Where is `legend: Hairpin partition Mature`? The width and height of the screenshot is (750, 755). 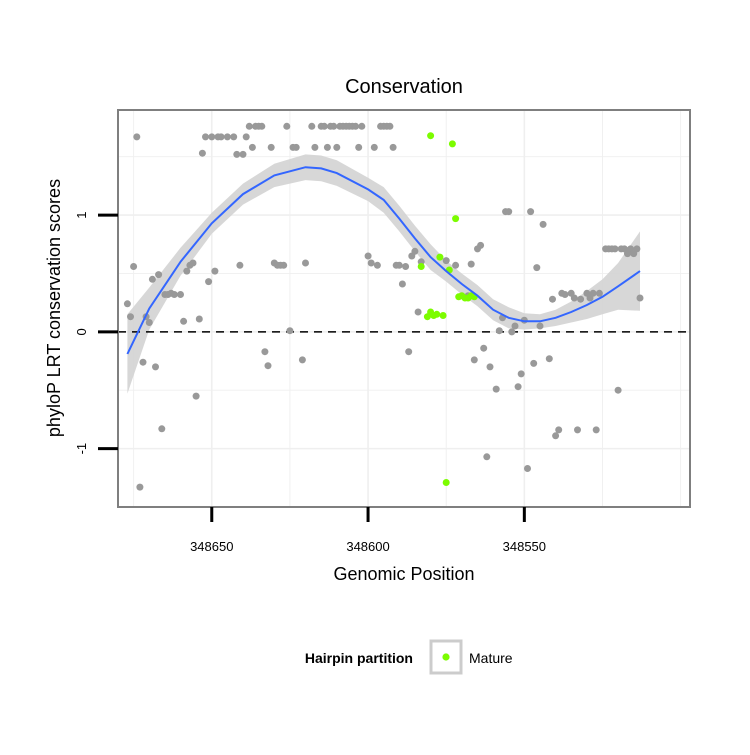
legend: Hairpin partition Mature is located at coordinates (409, 657).